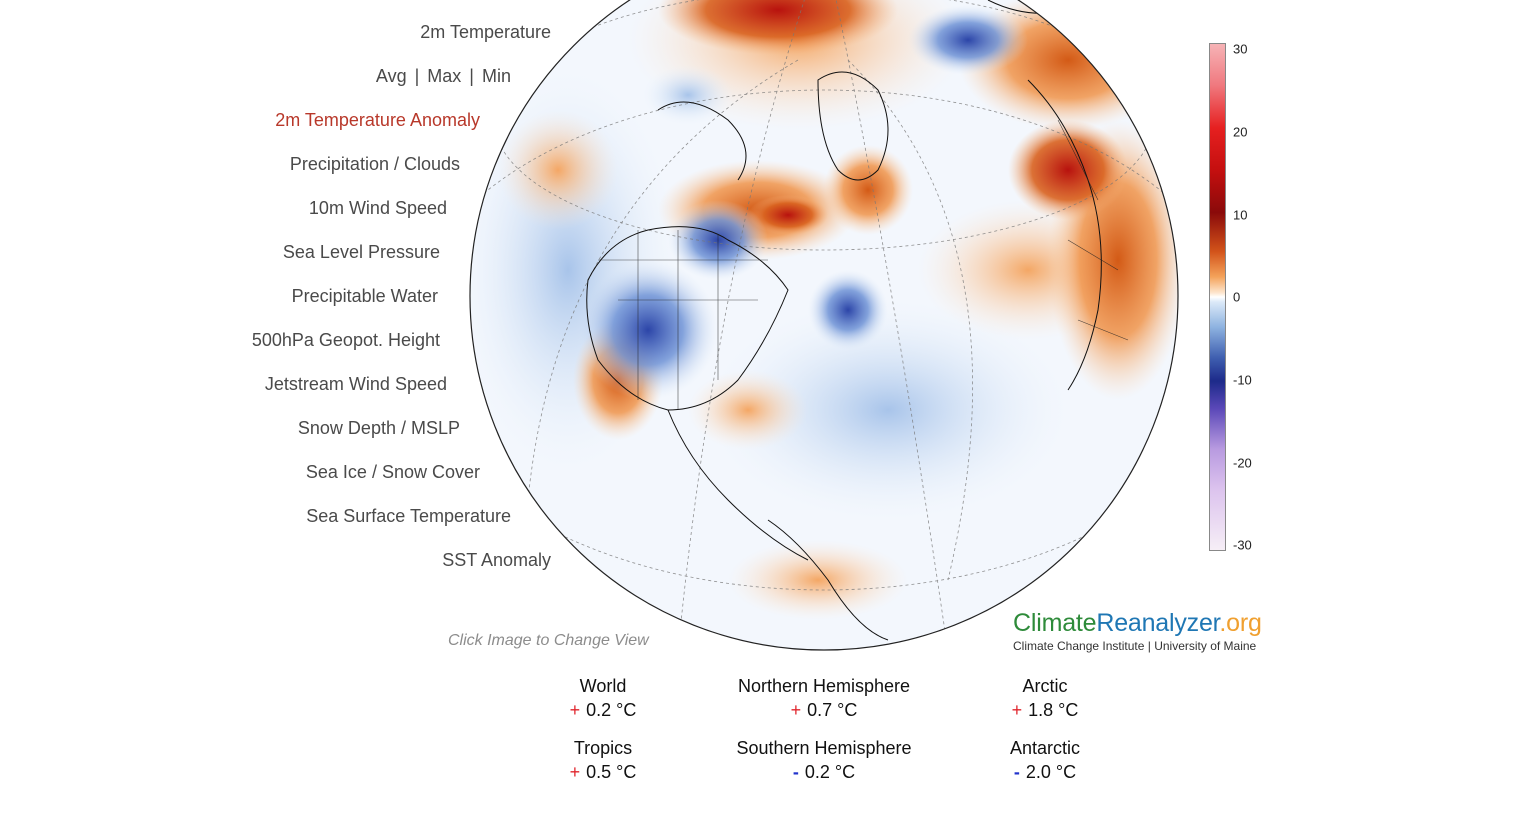 Image resolution: width=1525 pixels, height=816 pixels. Describe the element at coordinates (1045, 748) in the screenshot. I see `stat-name: Antarctic` at that location.